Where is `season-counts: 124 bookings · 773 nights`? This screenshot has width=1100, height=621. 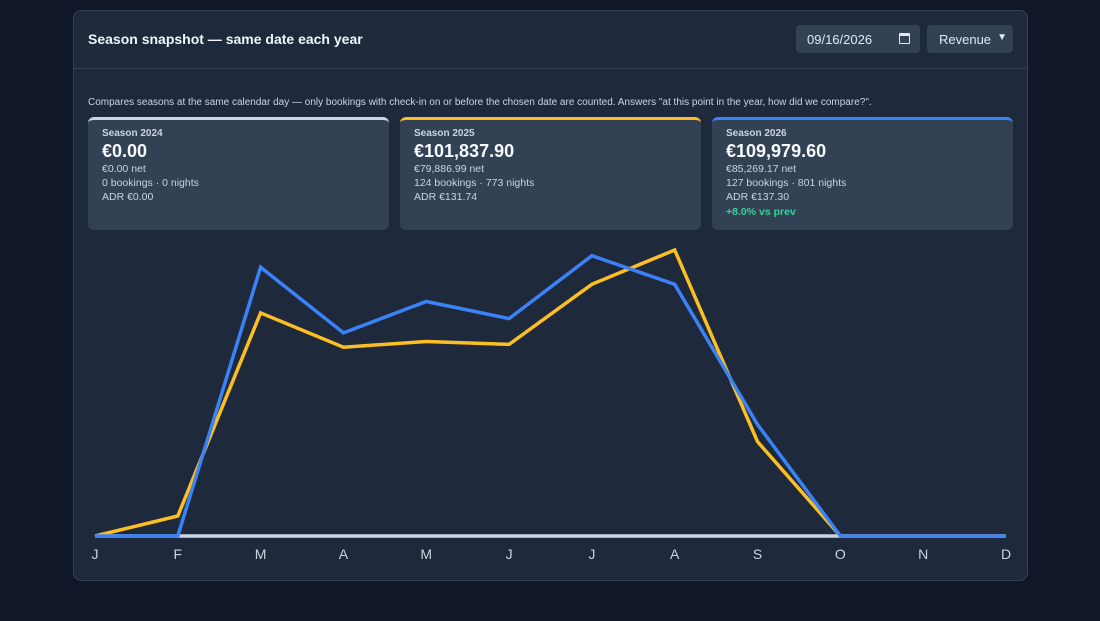 season-counts: 124 bookings · 773 nights is located at coordinates (474, 183).